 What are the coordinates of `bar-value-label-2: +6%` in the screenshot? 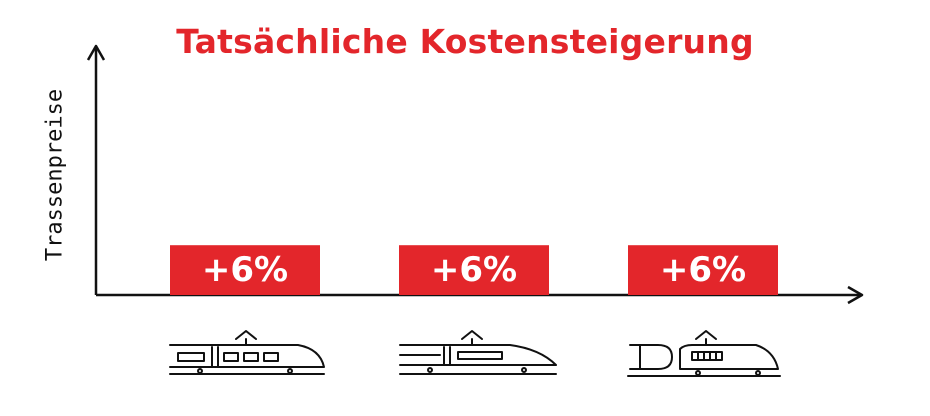 It's located at (474, 270).